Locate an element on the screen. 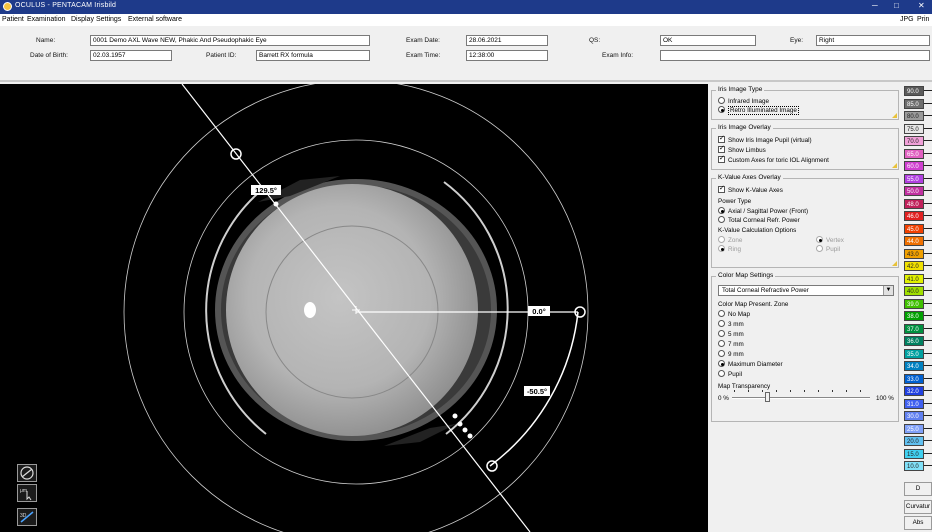 Image resolution: width=932 pixels, height=532 pixels. exam-time-field: 12:38:00 is located at coordinates (507, 55).